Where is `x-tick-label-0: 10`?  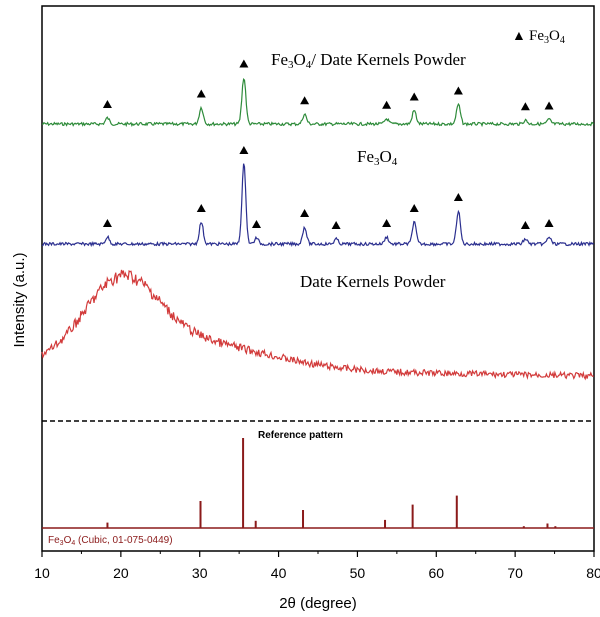 x-tick-label-0: 10 is located at coordinates (42, 573).